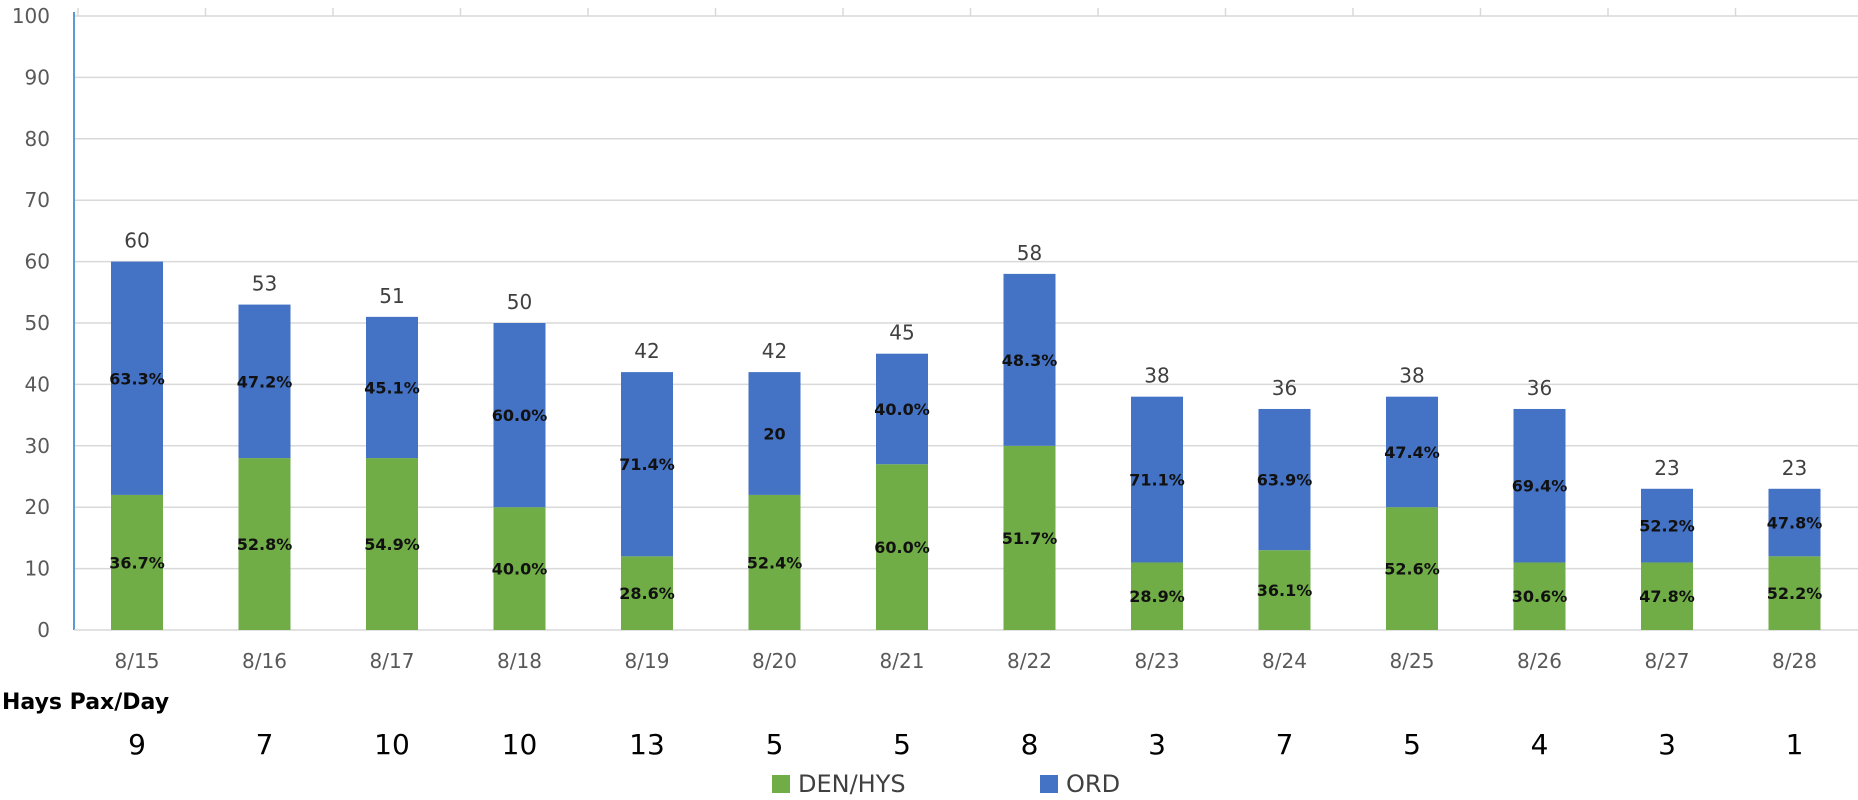 This screenshot has height=800, width=1858. Describe the element at coordinates (37, 323) in the screenshot. I see `y-tick-label: 50` at that location.